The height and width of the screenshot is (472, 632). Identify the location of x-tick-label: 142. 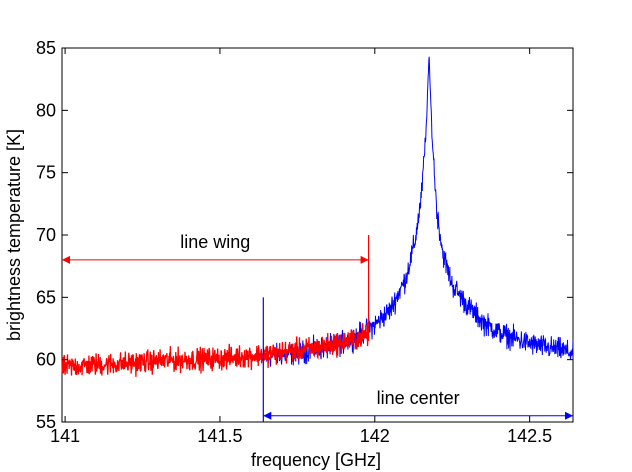
(375, 436).